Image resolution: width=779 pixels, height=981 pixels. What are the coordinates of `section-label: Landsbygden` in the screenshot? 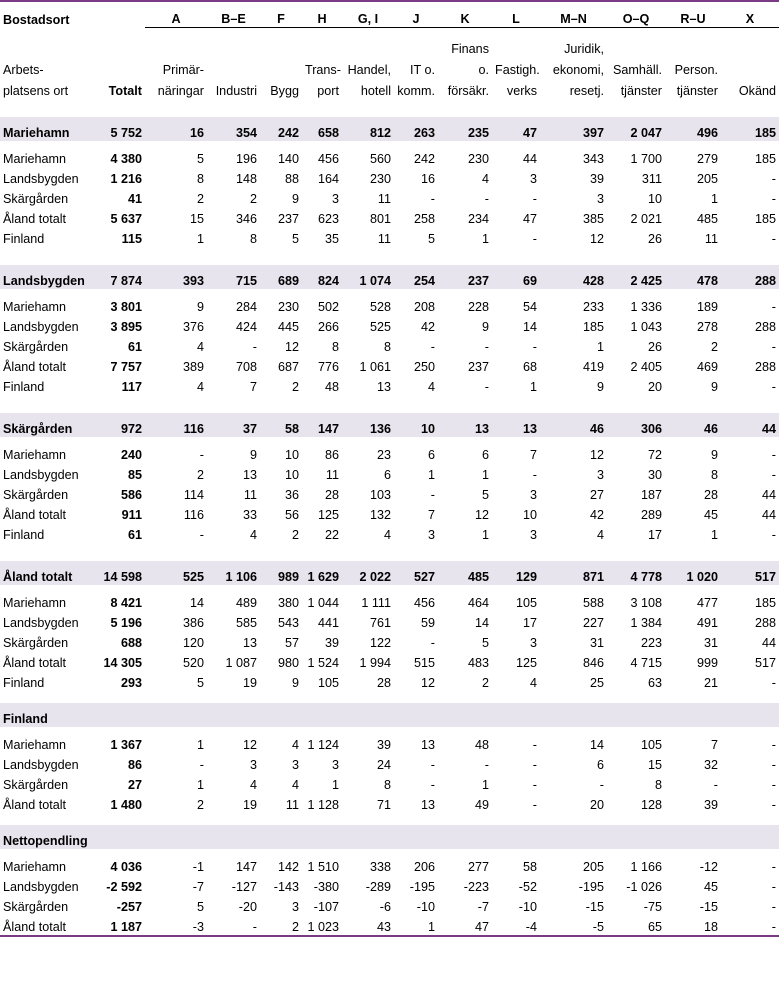 It's located at (50, 277).